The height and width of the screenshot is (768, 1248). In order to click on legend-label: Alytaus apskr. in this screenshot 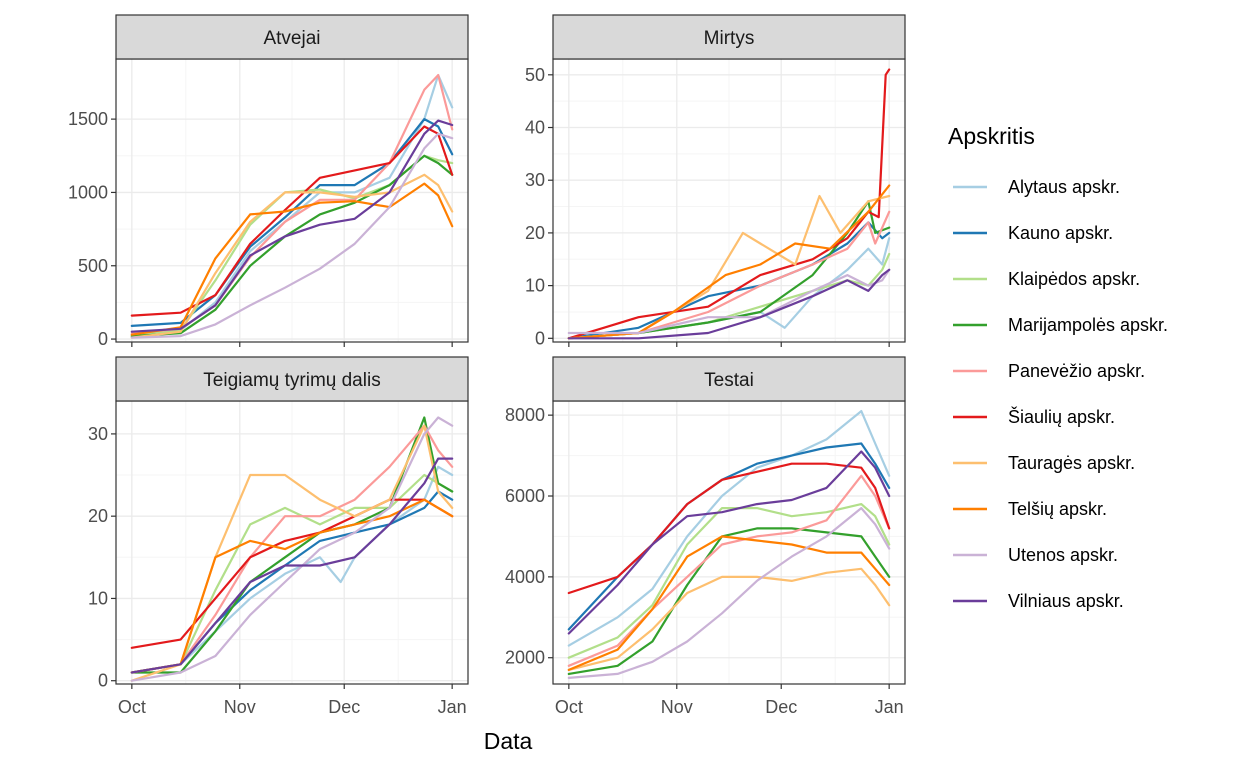, I will do `click(1064, 187)`.